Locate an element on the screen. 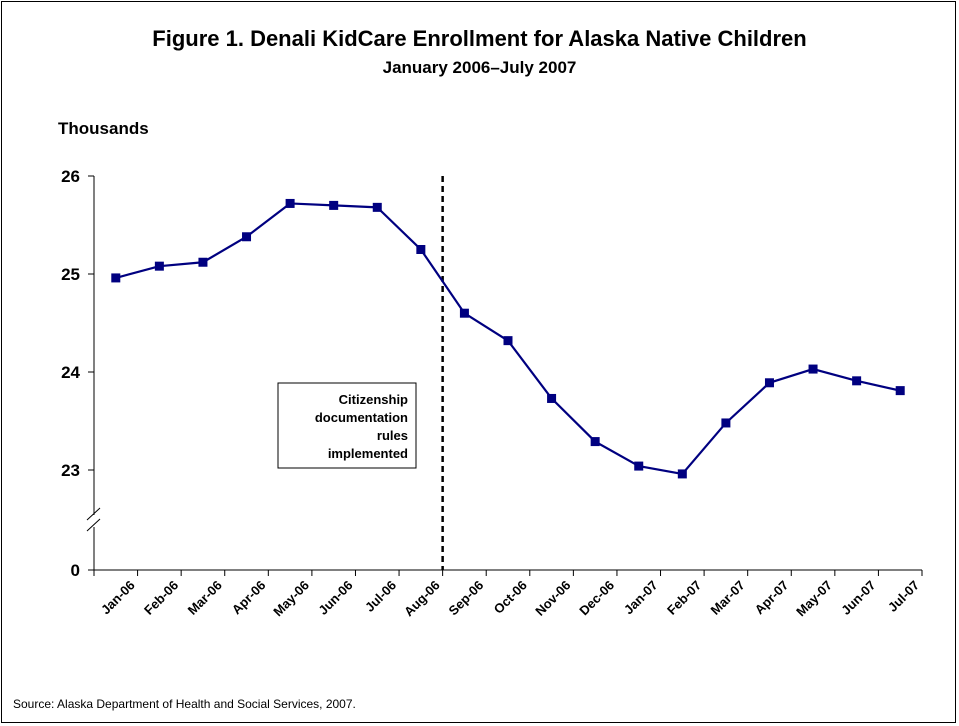 The width and height of the screenshot is (959, 726). x-tick-label: Feb-07 is located at coordinates (684, 598).